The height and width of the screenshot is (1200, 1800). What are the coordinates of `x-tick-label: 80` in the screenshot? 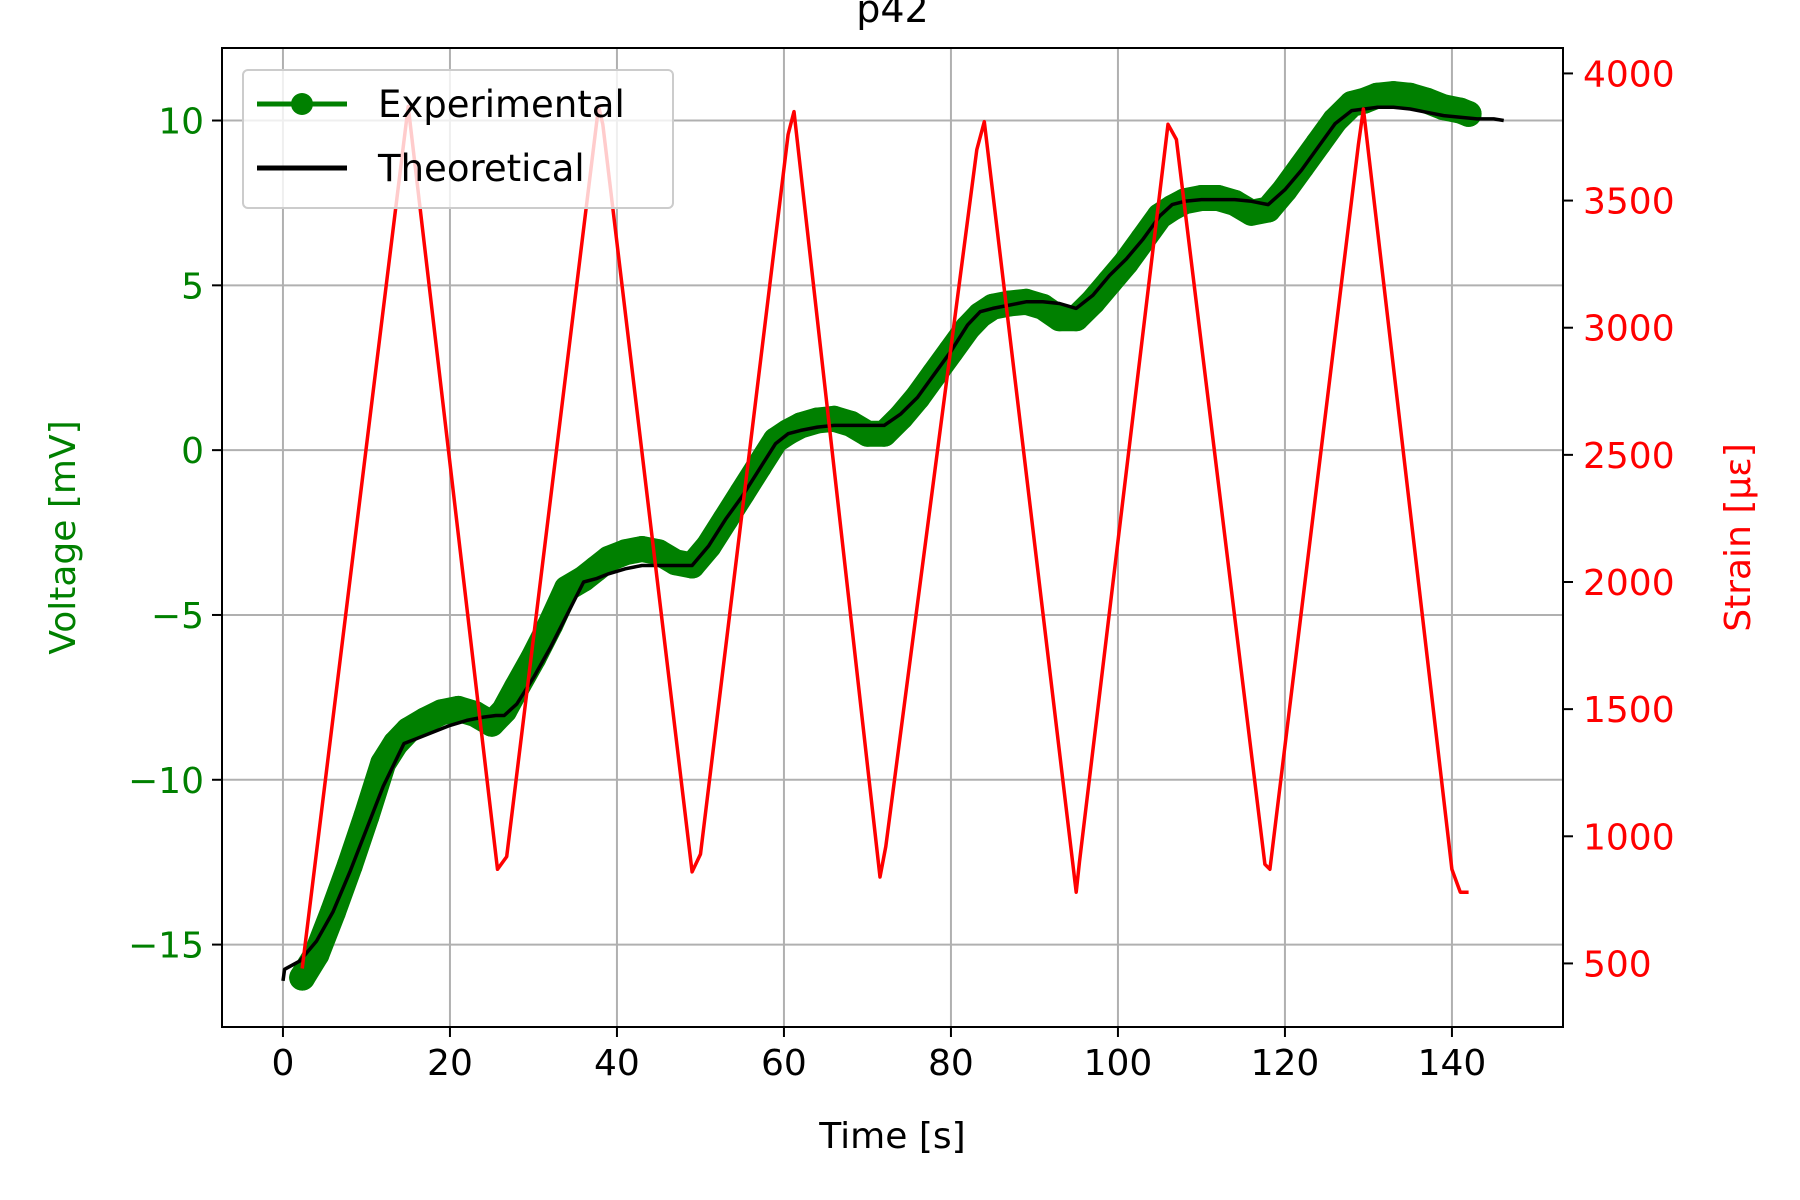 It's located at (951, 1063).